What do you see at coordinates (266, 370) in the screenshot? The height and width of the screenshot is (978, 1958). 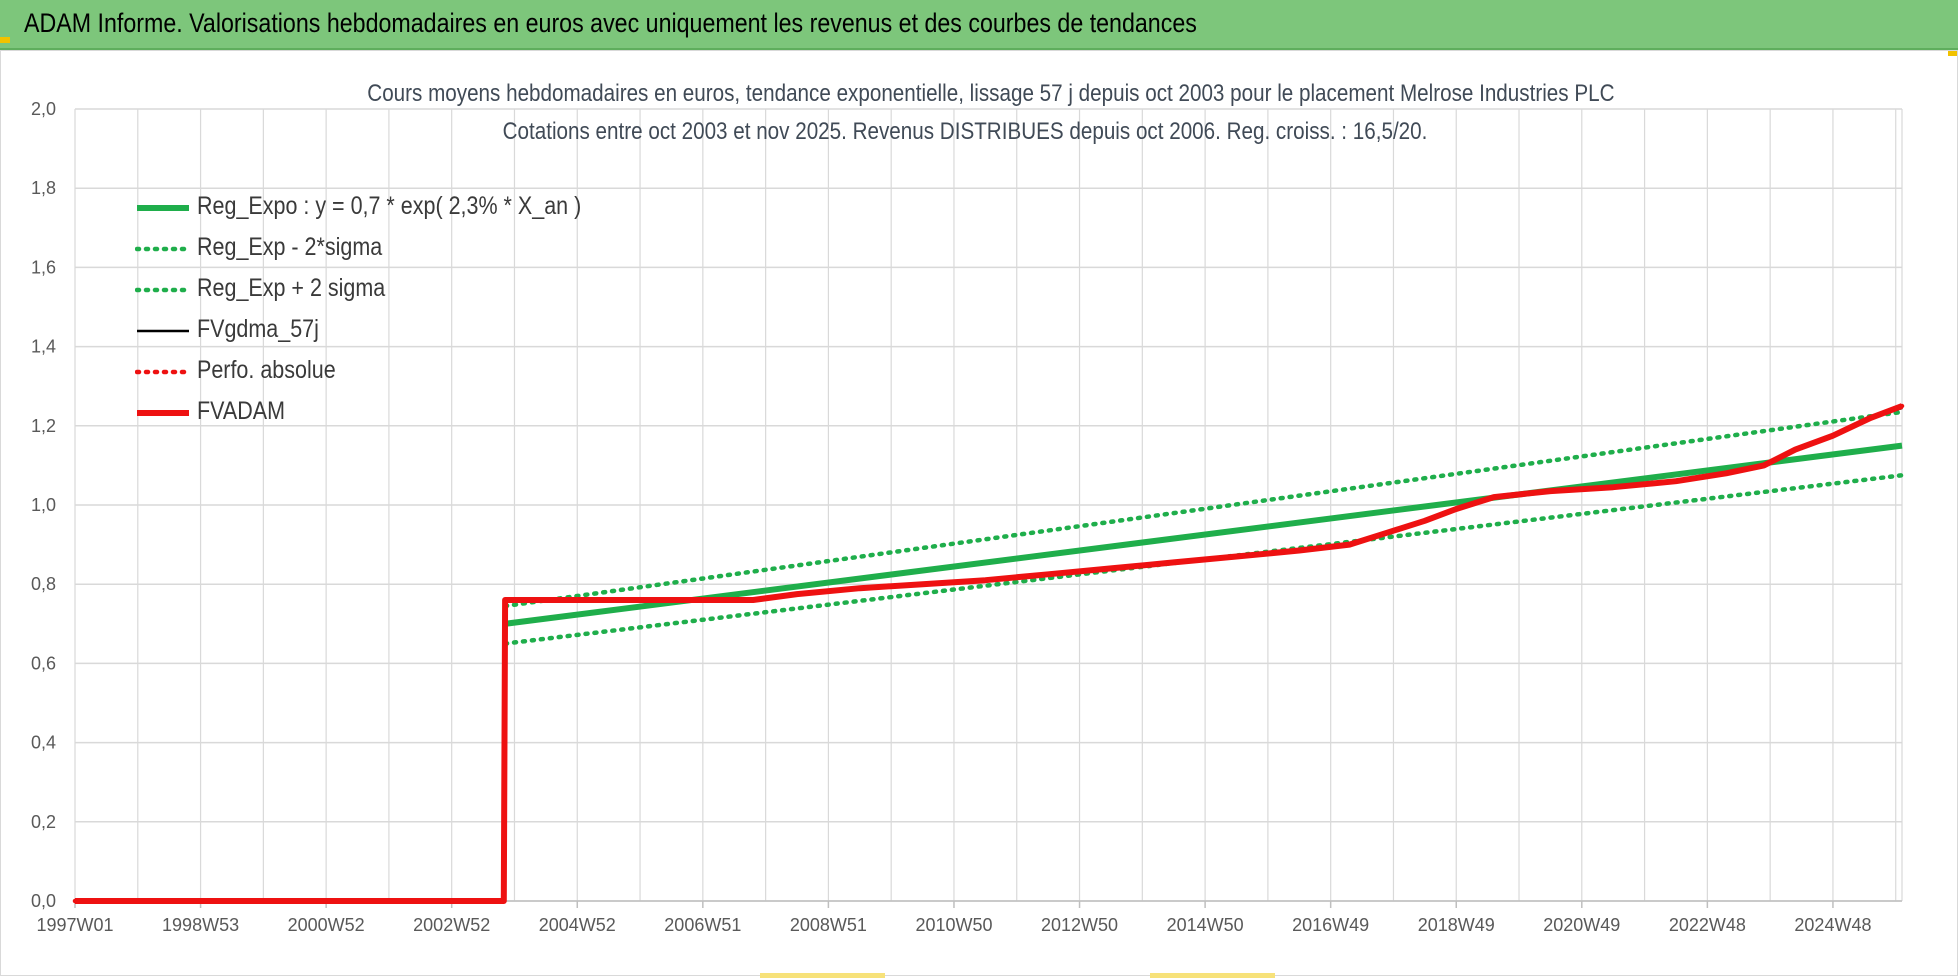 I see `legend-label: Perfo. absolue` at bounding box center [266, 370].